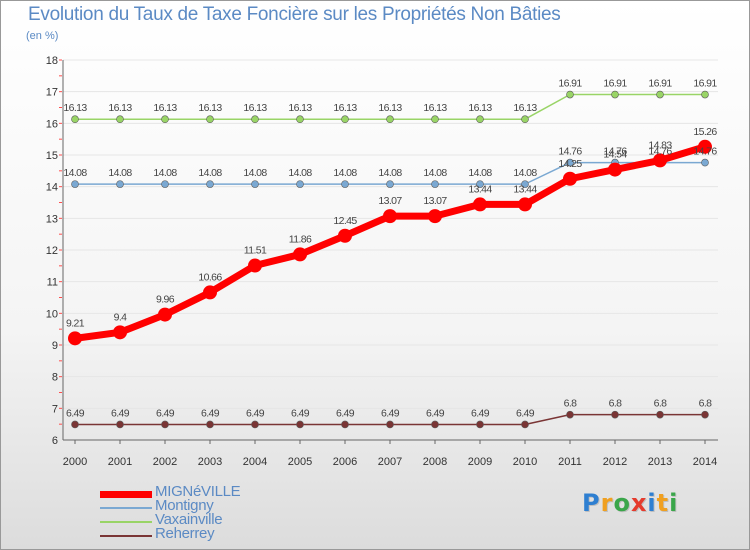  What do you see at coordinates (525, 189) in the screenshot?
I see `data-label-mign-ville: 13.44` at bounding box center [525, 189].